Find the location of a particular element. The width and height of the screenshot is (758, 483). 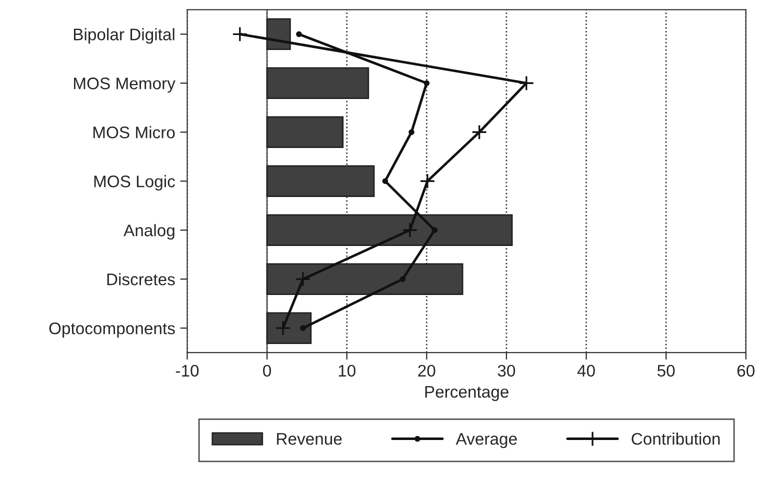

y-tick-label: Bipolar Digital is located at coordinates (124, 36).